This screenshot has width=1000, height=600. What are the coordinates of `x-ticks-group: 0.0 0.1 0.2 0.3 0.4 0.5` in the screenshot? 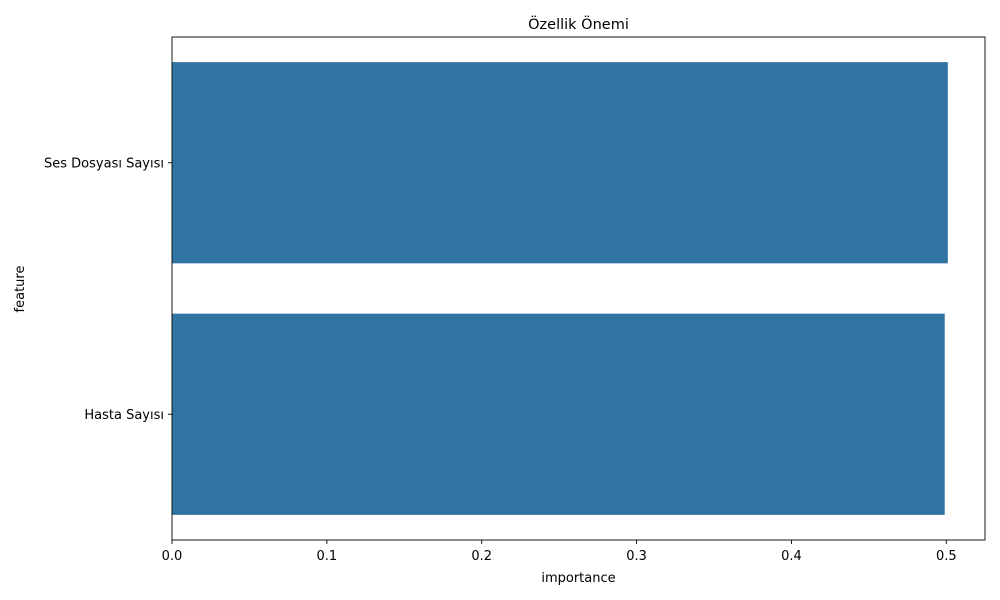 It's located at (559, 552).